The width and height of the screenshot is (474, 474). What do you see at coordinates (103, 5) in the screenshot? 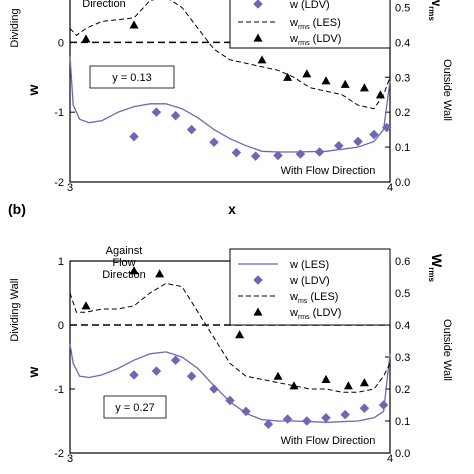
I see `against-flow-text: Direction` at bounding box center [103, 5].